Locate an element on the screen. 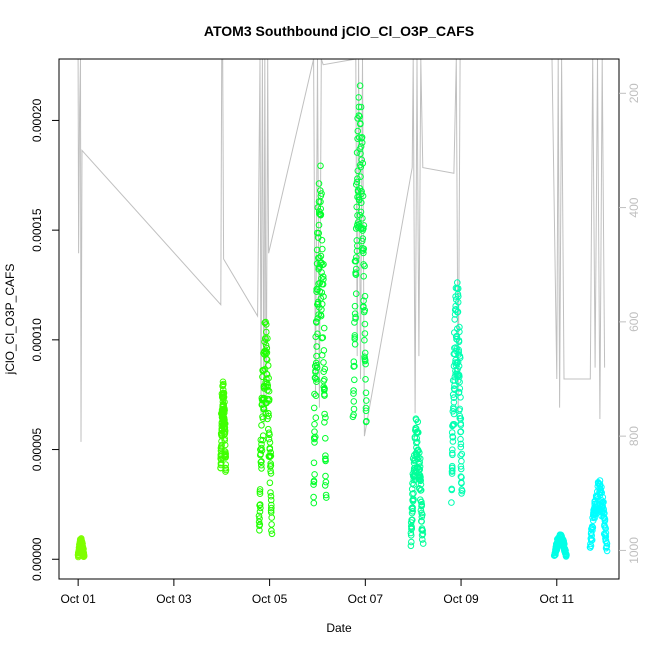 The height and width of the screenshot is (650, 650). right-tick-label: 200 is located at coordinates (634, 93).